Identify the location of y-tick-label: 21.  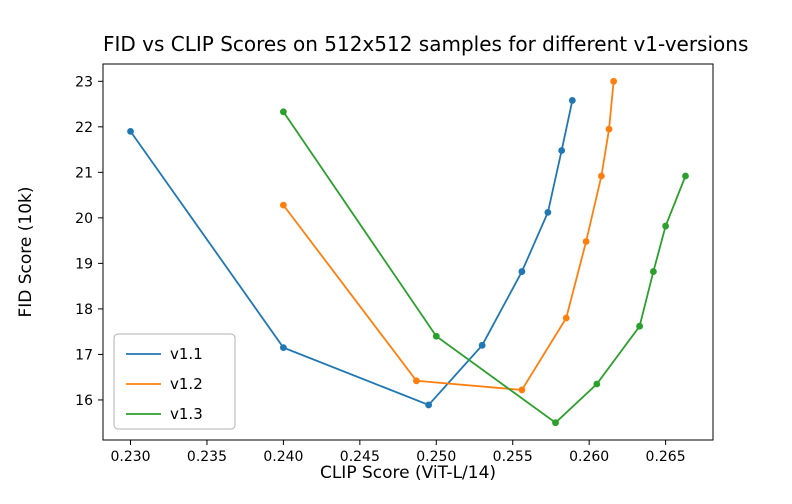
(84, 173).